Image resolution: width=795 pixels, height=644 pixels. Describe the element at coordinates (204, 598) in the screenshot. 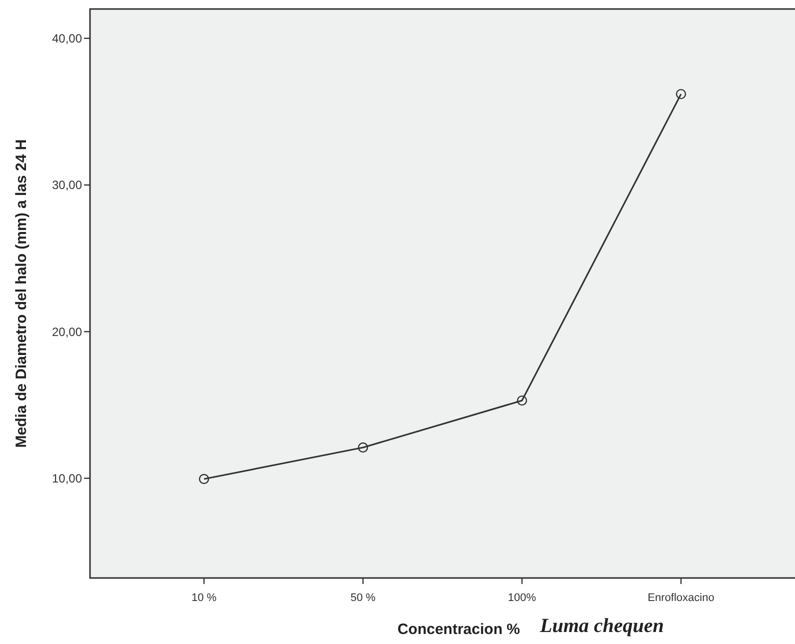

I see `x-tick-label: 10 %` at that location.